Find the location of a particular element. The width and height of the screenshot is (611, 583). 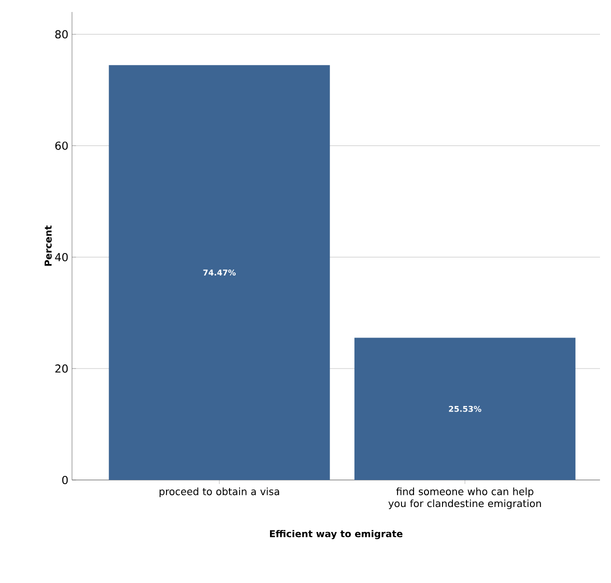

y-tick-label: 40 is located at coordinates (61, 257).